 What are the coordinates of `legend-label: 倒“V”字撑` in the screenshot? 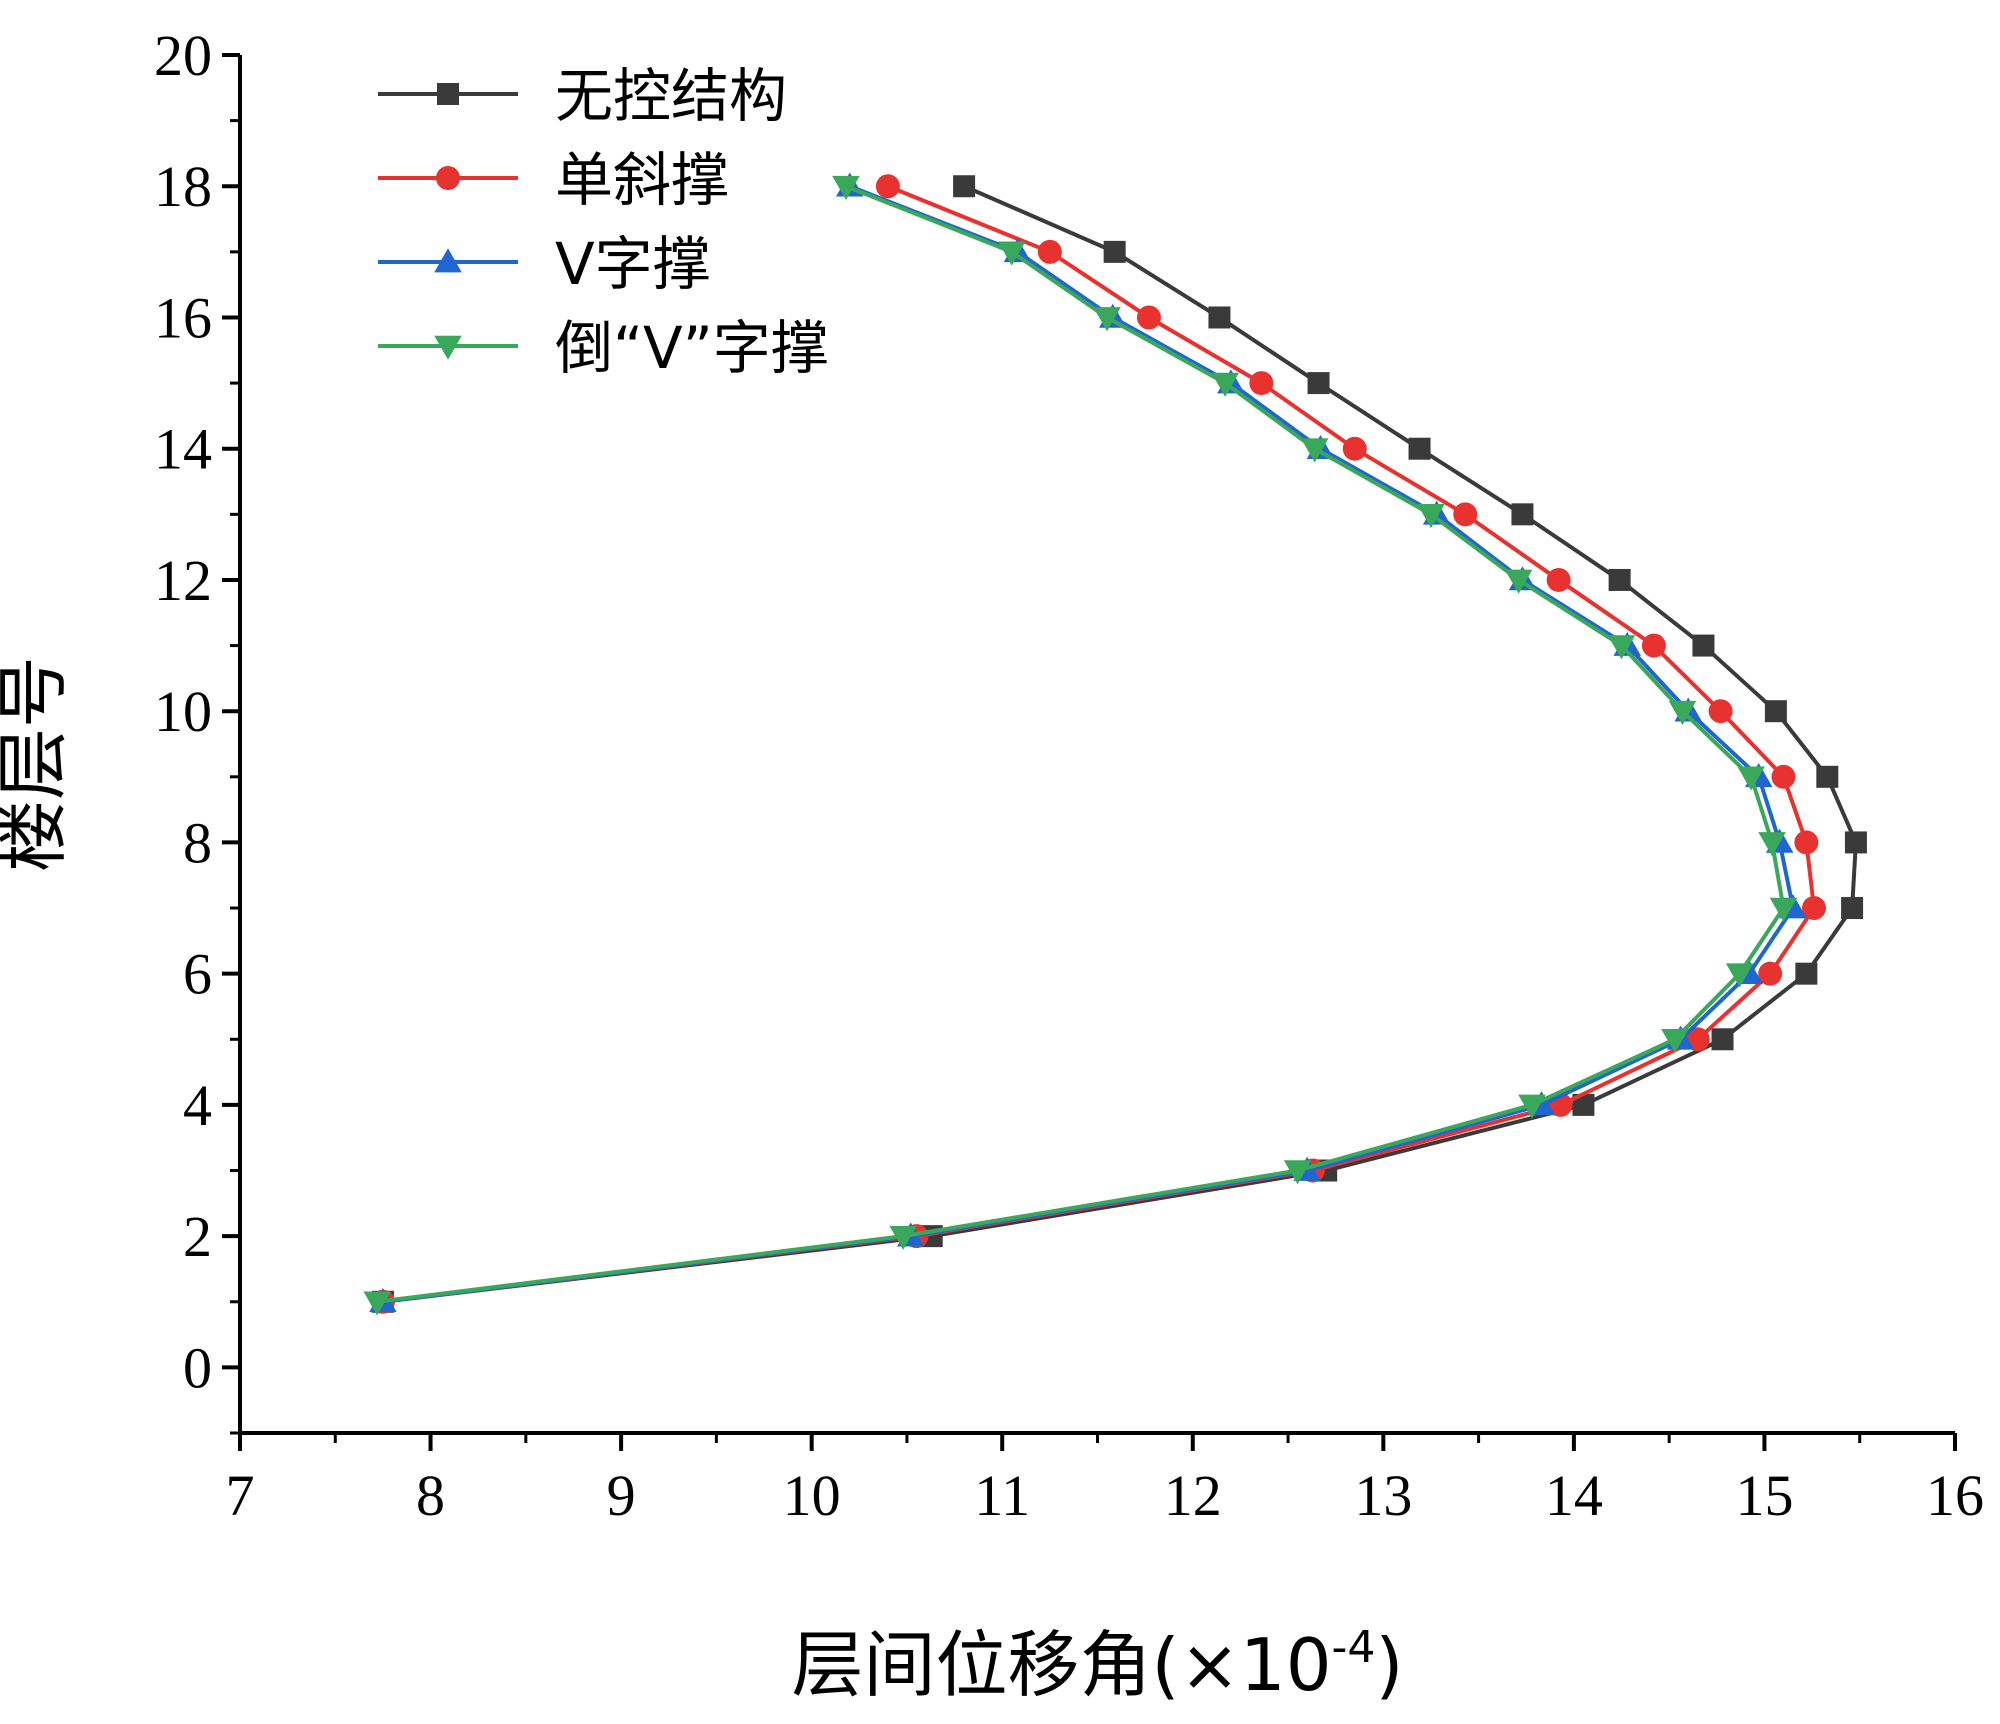 It's located at (692, 348).